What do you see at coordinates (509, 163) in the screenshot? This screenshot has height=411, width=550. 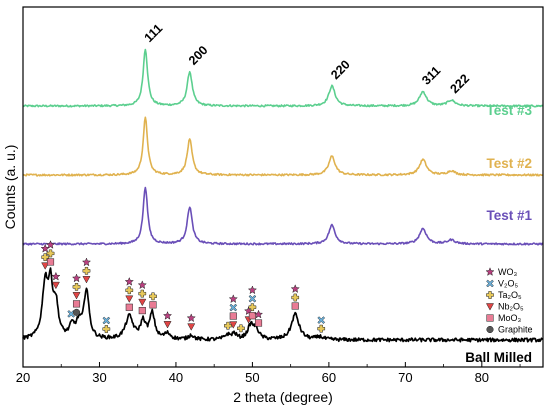 I see `series-label: Test #2` at bounding box center [509, 163].